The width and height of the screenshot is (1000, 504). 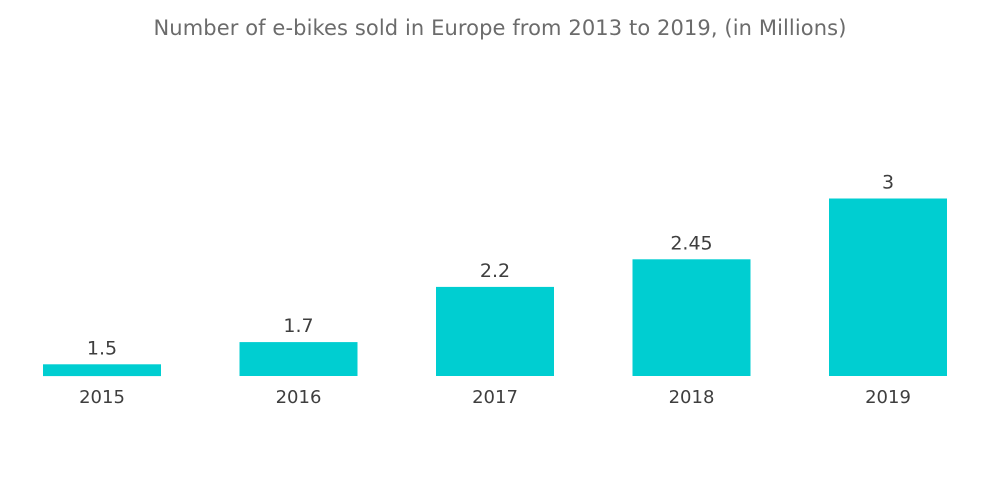 What do you see at coordinates (888, 183) in the screenshot?
I see `data-label-2019: 3` at bounding box center [888, 183].